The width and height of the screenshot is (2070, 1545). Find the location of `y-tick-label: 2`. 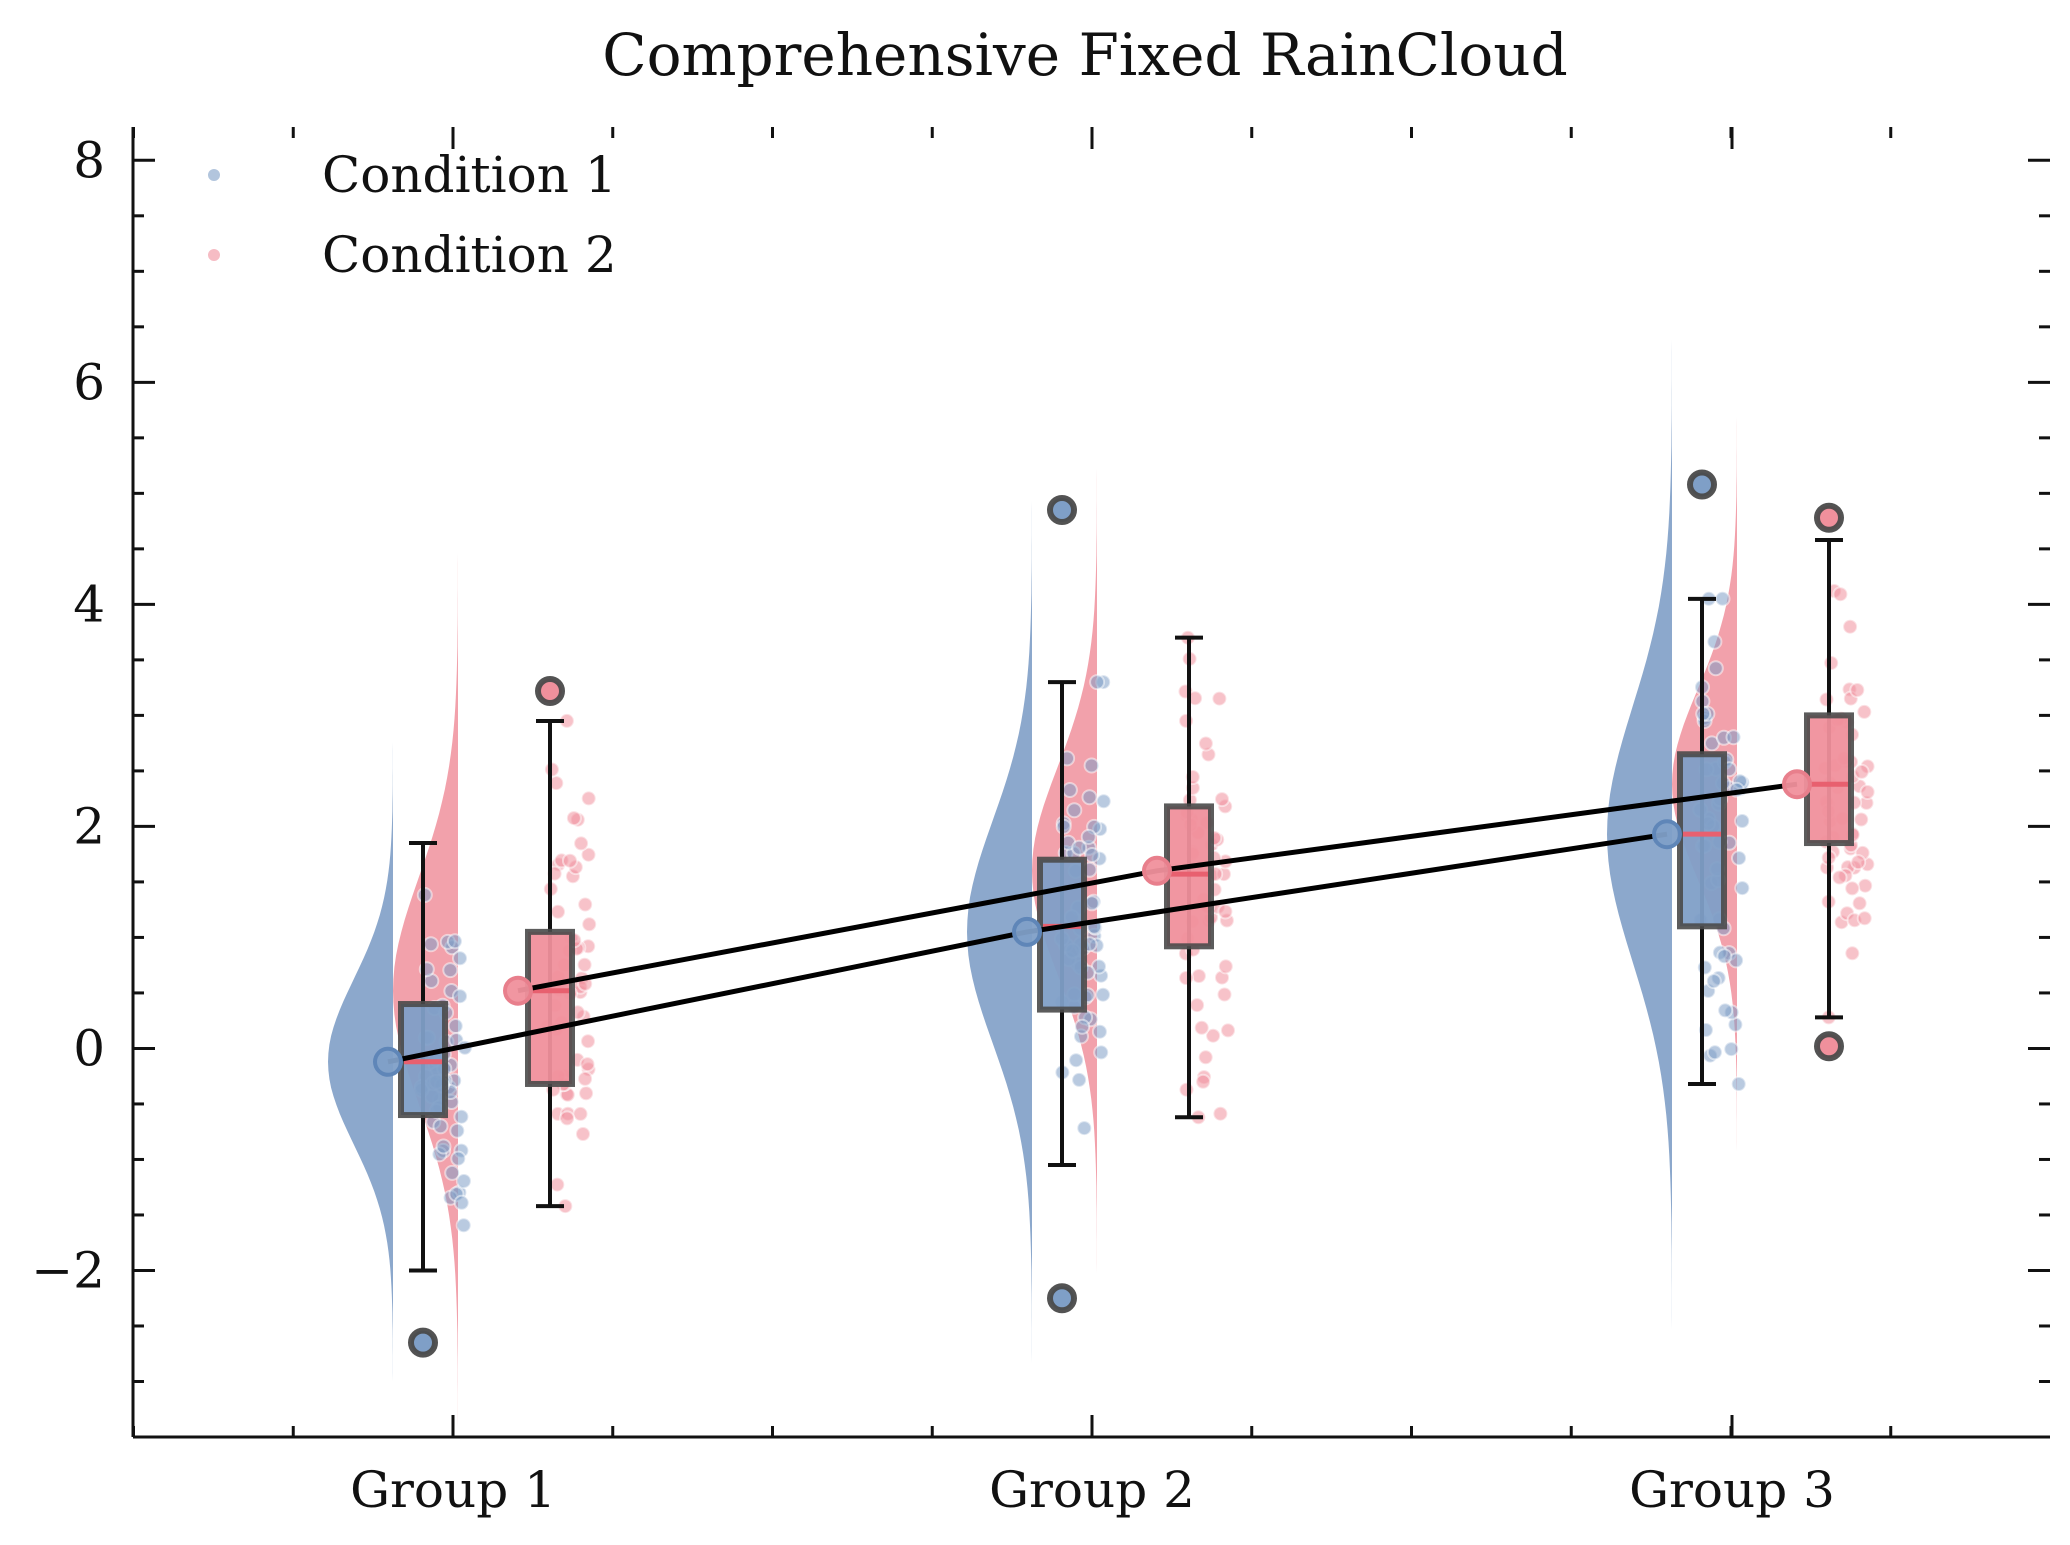

y-tick-label: 2 is located at coordinates (89, 826).